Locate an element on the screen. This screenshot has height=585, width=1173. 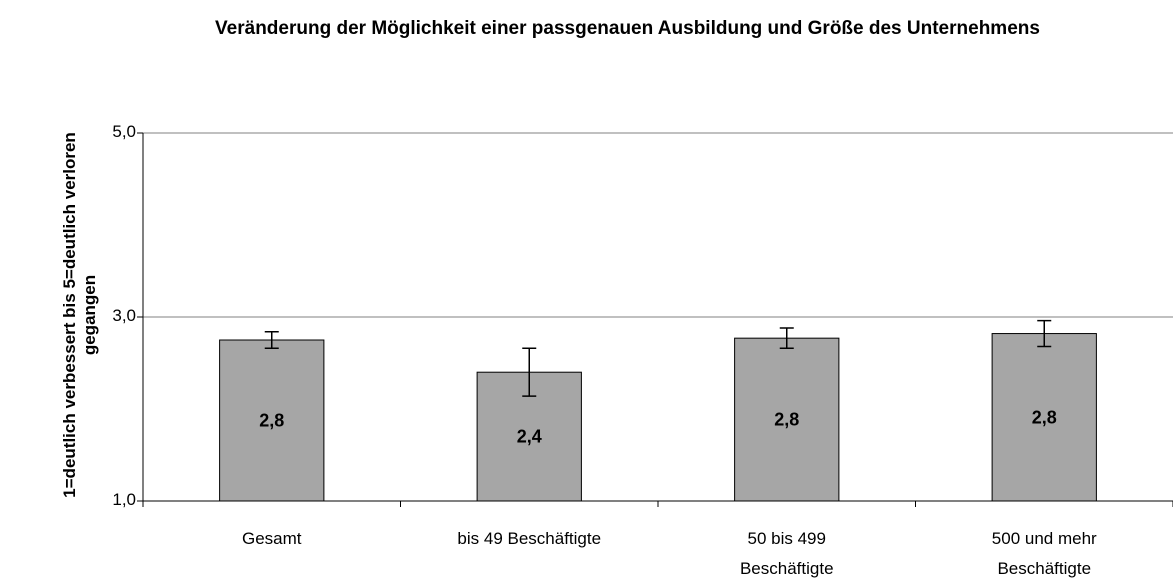
y-tick-label: 3,0 is located at coordinates (124, 315).